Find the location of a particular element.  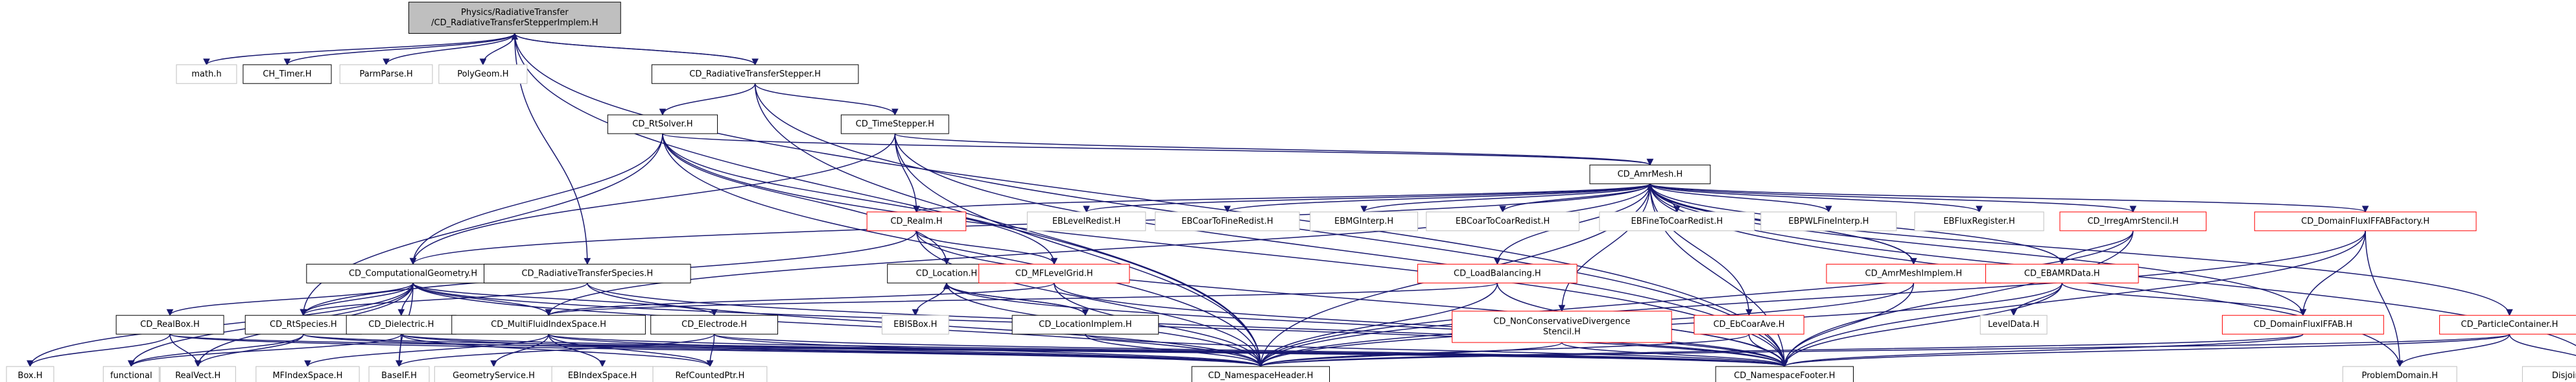

arrowhead-particlecontainer-to-nsheader is located at coordinates (1260, 364).